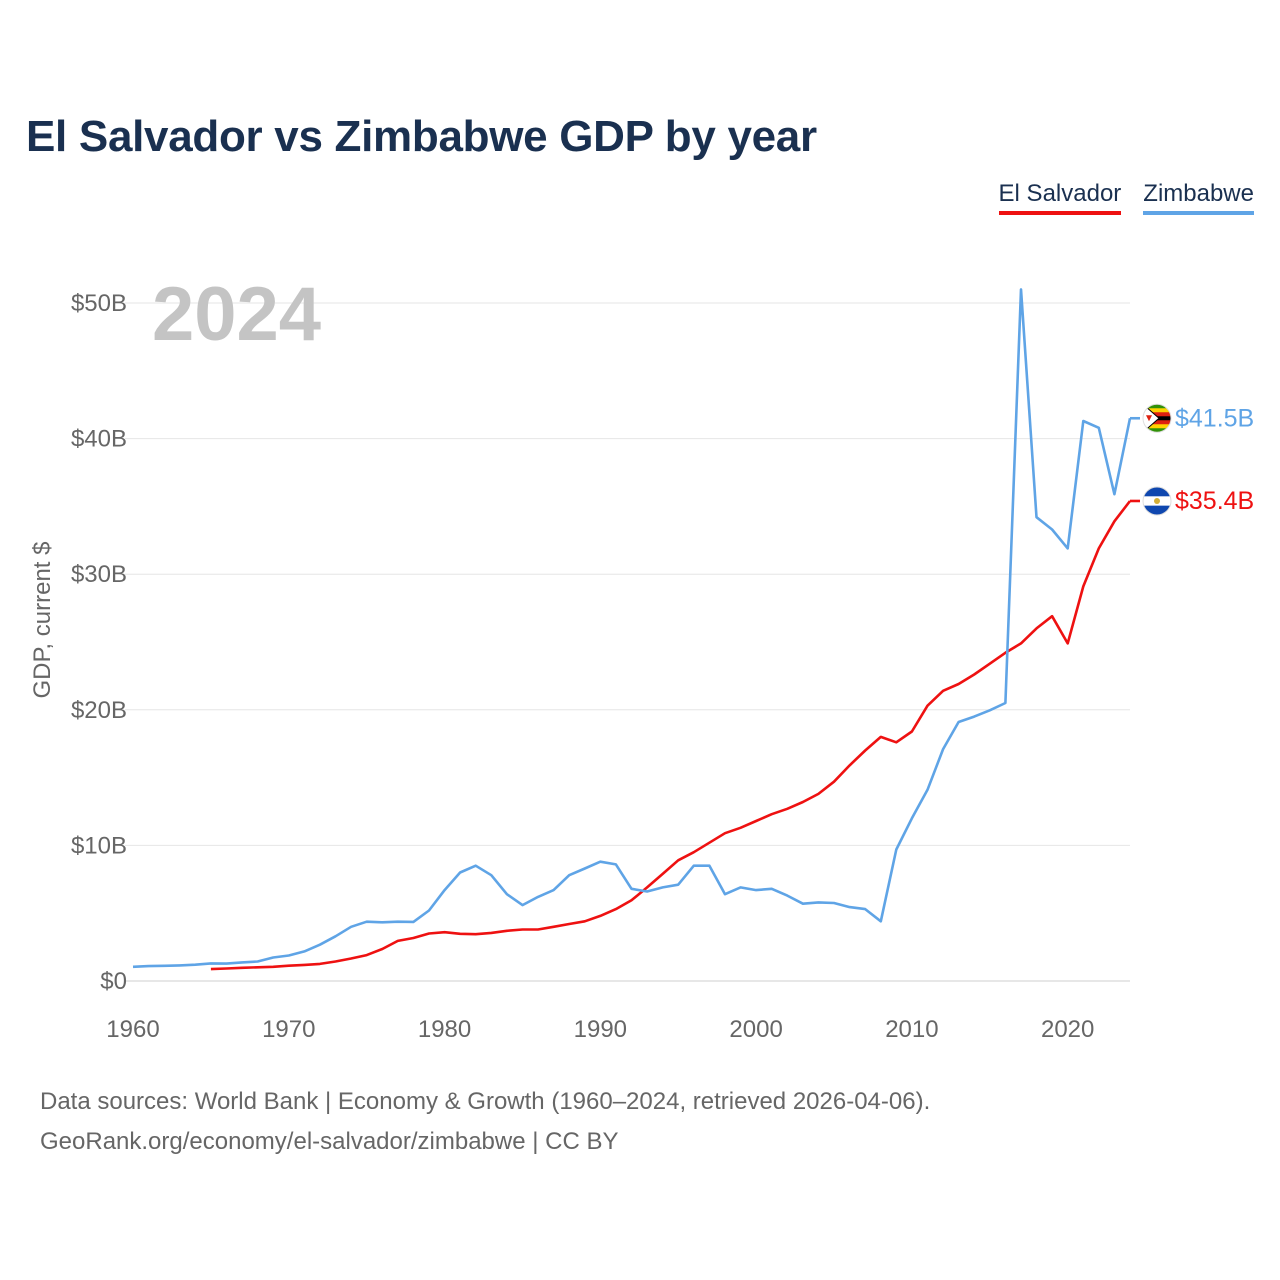 The image size is (1280, 1280). What do you see at coordinates (132, 1029) in the screenshot?
I see `x-tick-label: 1960` at bounding box center [132, 1029].